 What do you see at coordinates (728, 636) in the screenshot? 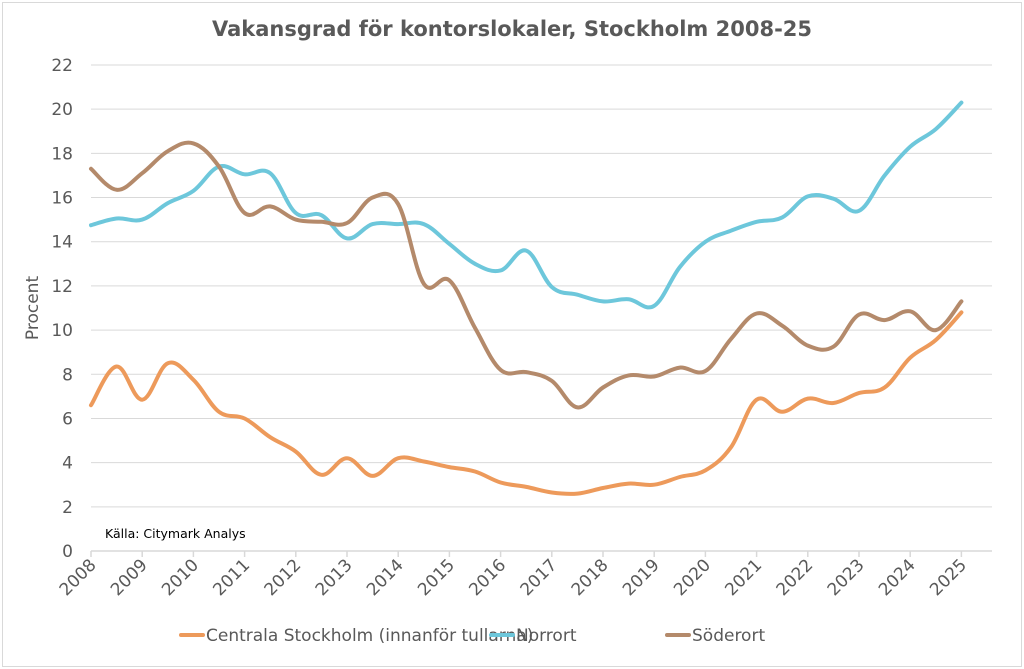
I see `legend-label: Söderort` at bounding box center [728, 636].